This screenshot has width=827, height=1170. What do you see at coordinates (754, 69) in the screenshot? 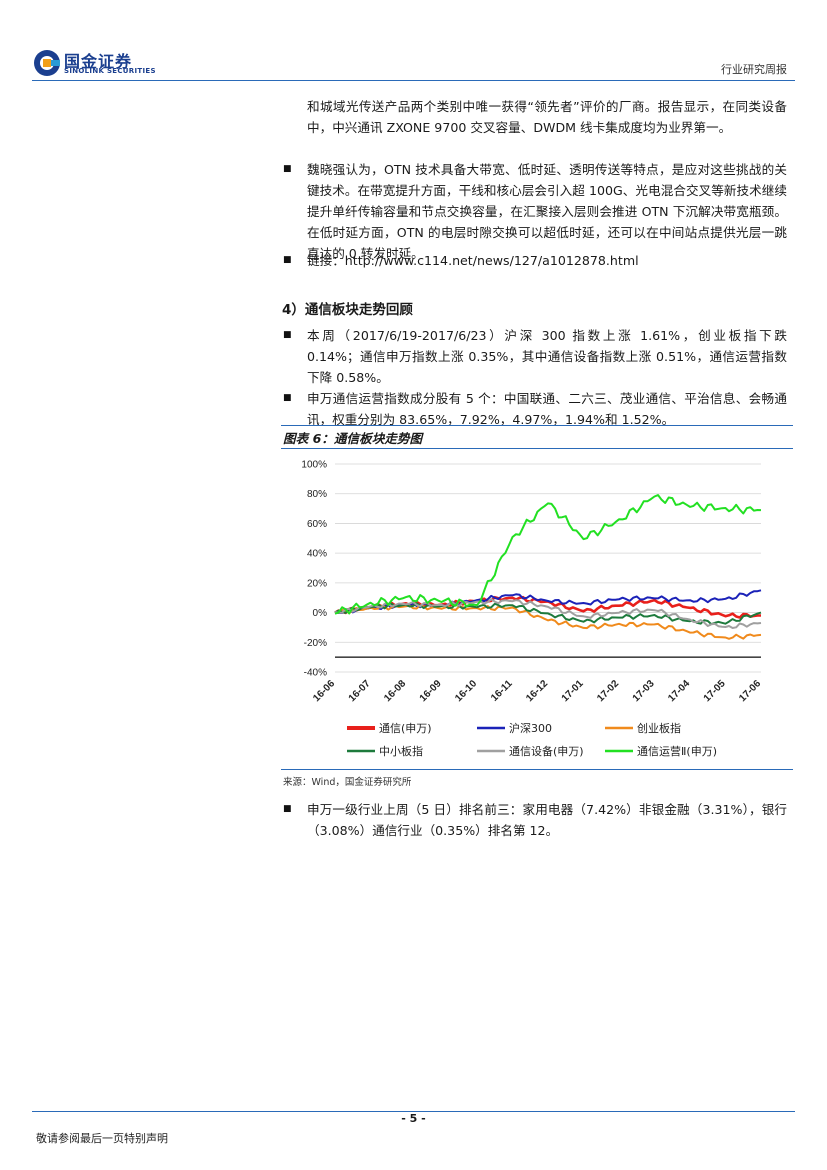
I see `report-type: 行业研究周报` at bounding box center [754, 69].